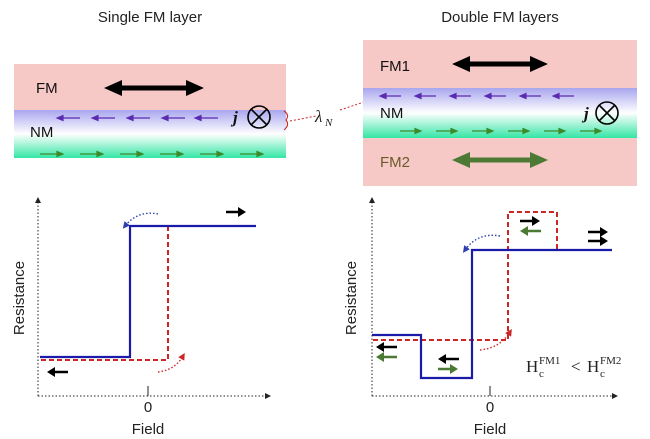  Describe the element at coordinates (532, 366) in the screenshot. I see `hc-fm1-symbol: H` at that location.